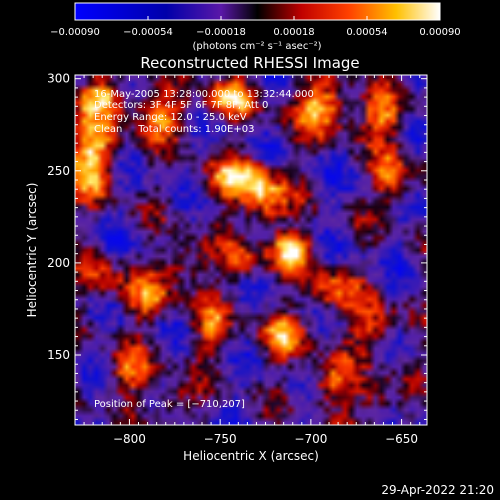  What do you see at coordinates (249, 63) in the screenshot?
I see `chart-title: Reconstructed RHESSI Image` at bounding box center [249, 63].